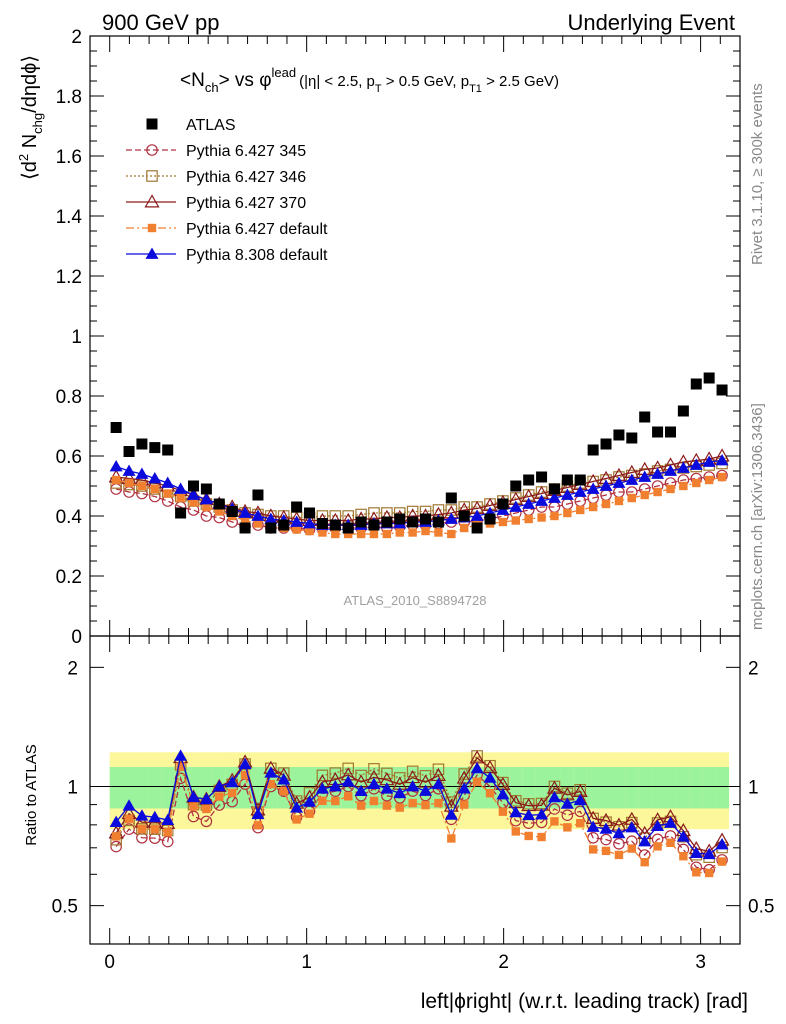 This screenshot has width=786, height=1024. I want to click on title-cuts-sub1: T, so click(378, 89).